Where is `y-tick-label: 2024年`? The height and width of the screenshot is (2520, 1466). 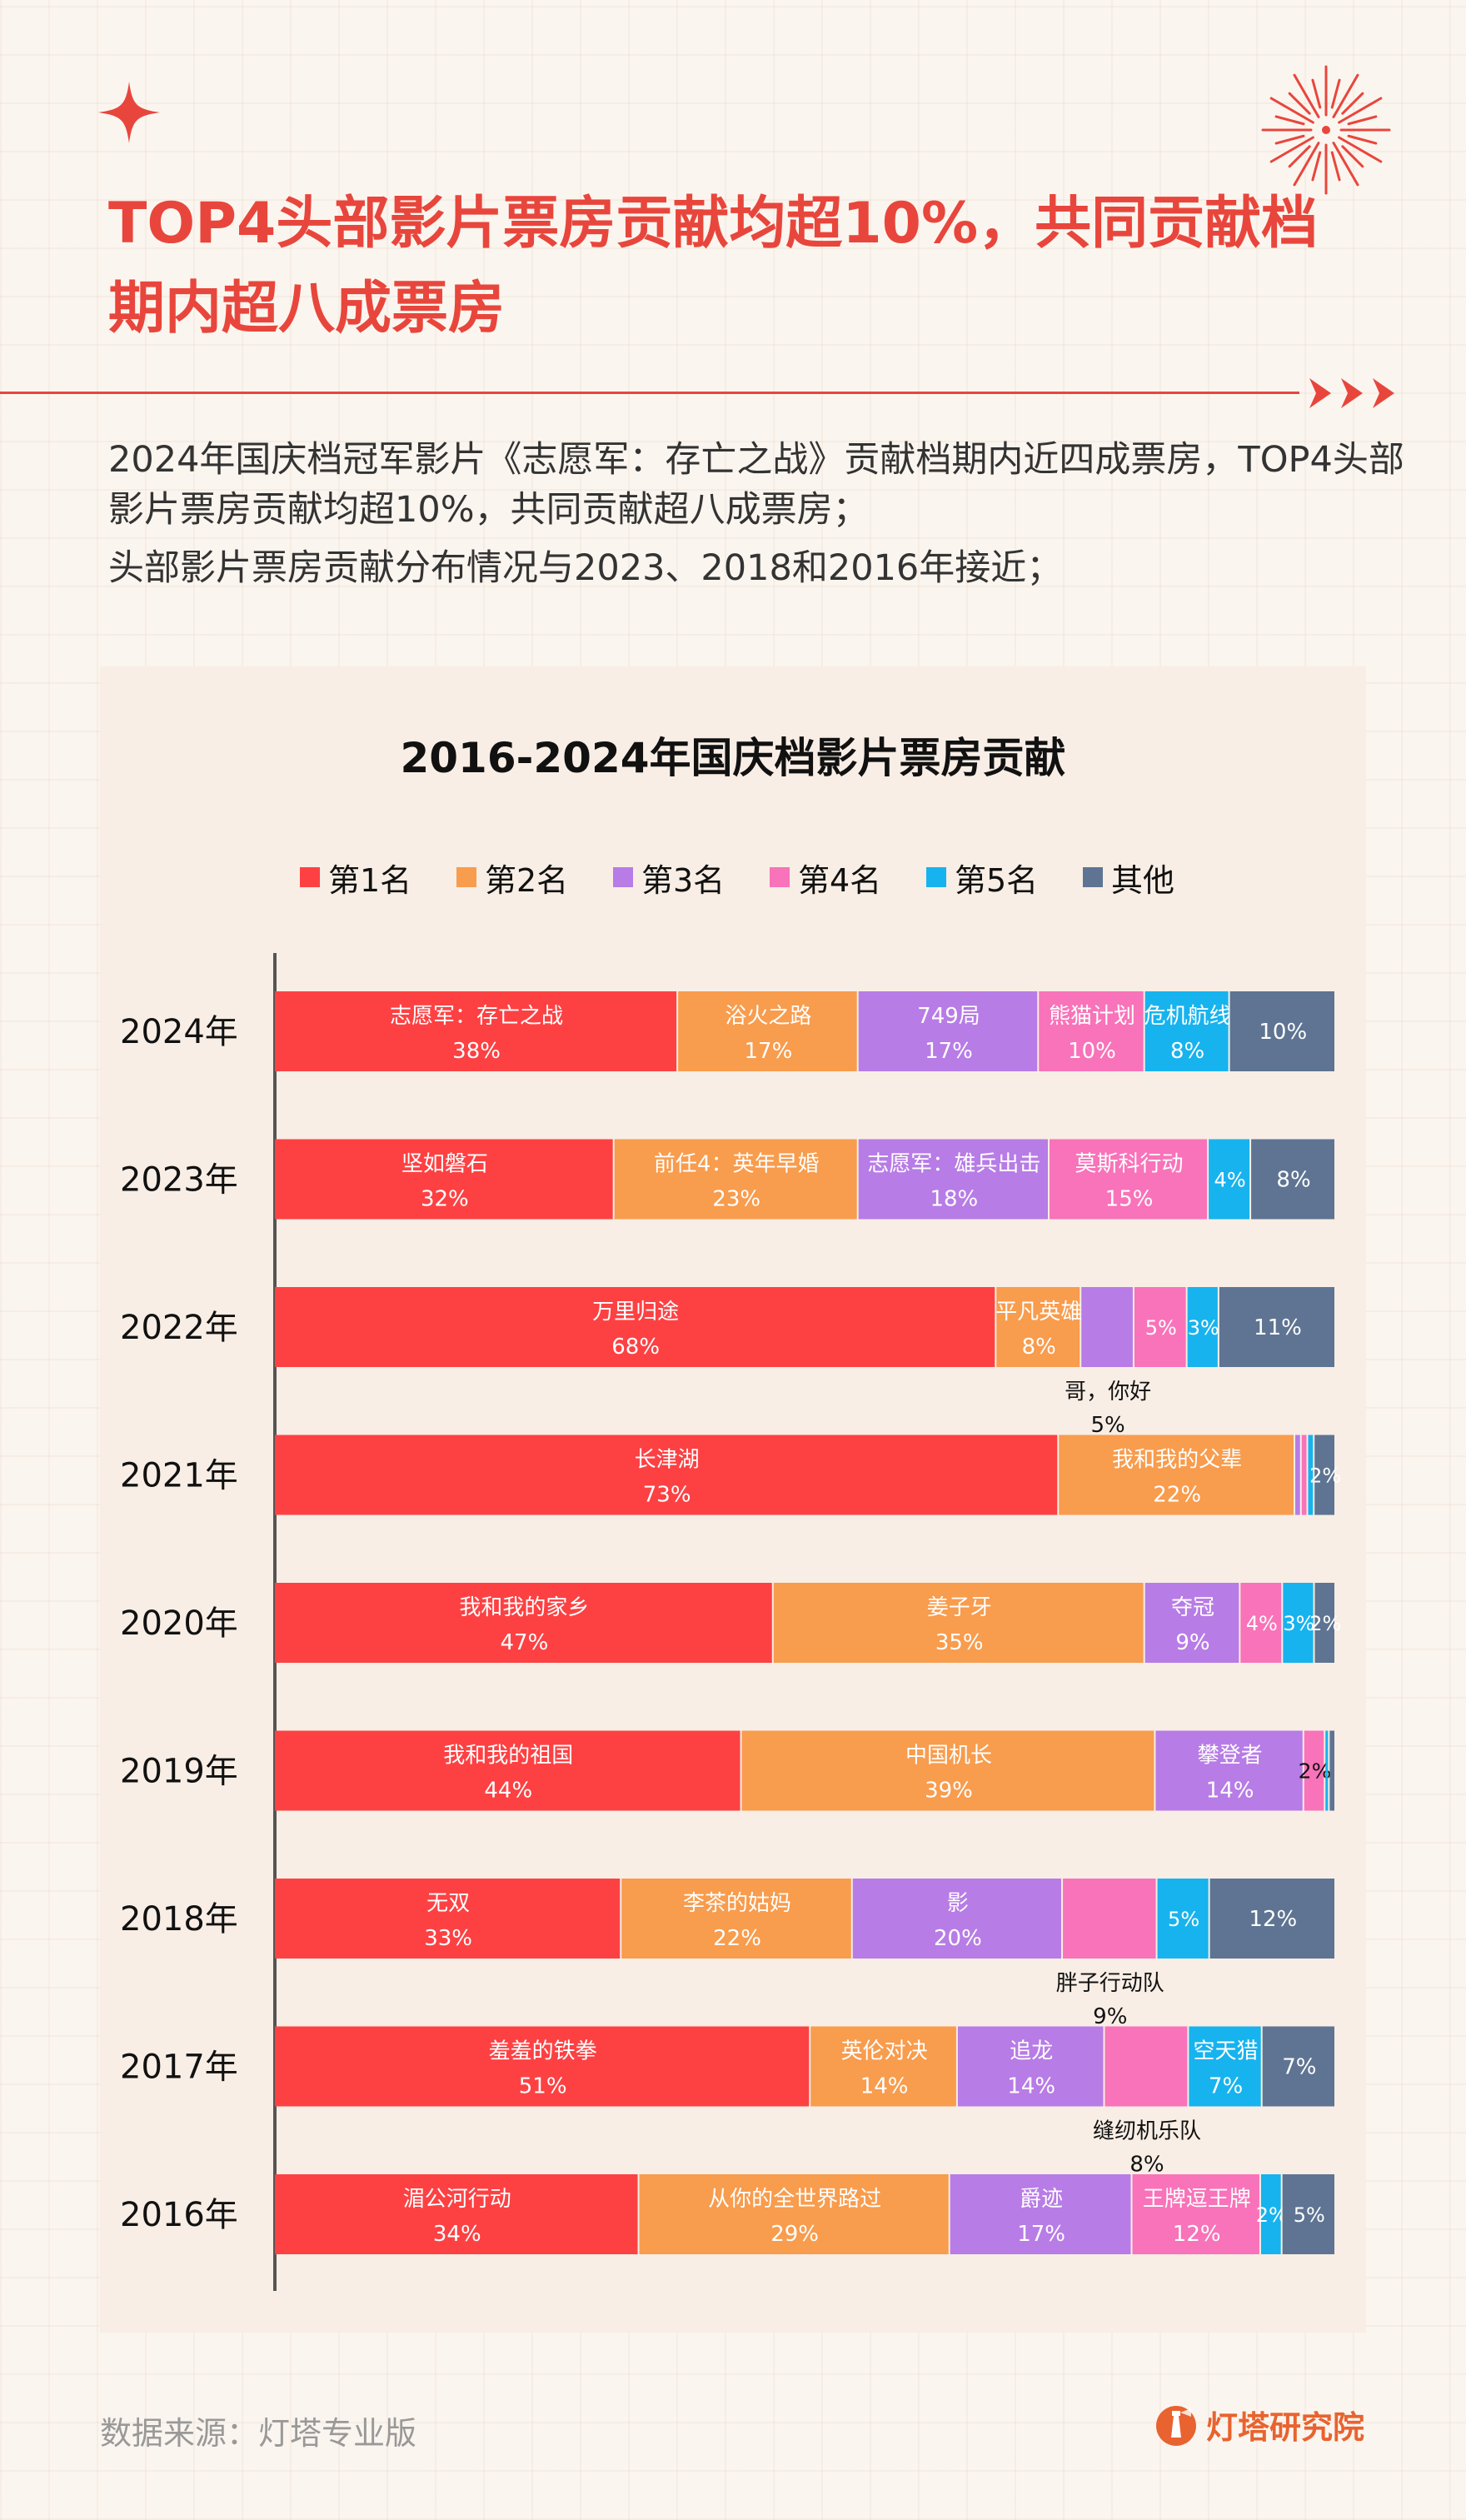
y-tick-label: 2024年 is located at coordinates (179, 1032).